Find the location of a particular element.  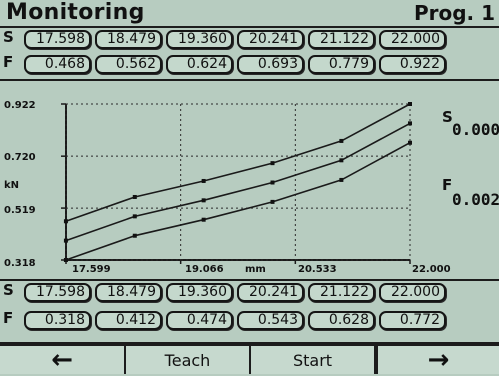

teach-button: Teach is located at coordinates (188, 359).